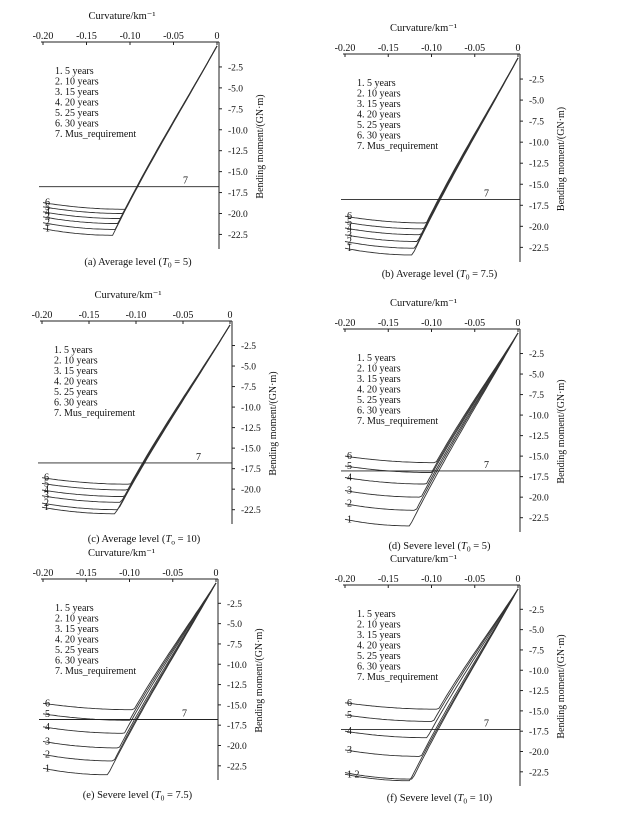 The height and width of the screenshot is (816, 631). What do you see at coordinates (440, 799) in the screenshot?
I see `panel-caption: (f) Severe level (T0 = 10)` at bounding box center [440, 799].